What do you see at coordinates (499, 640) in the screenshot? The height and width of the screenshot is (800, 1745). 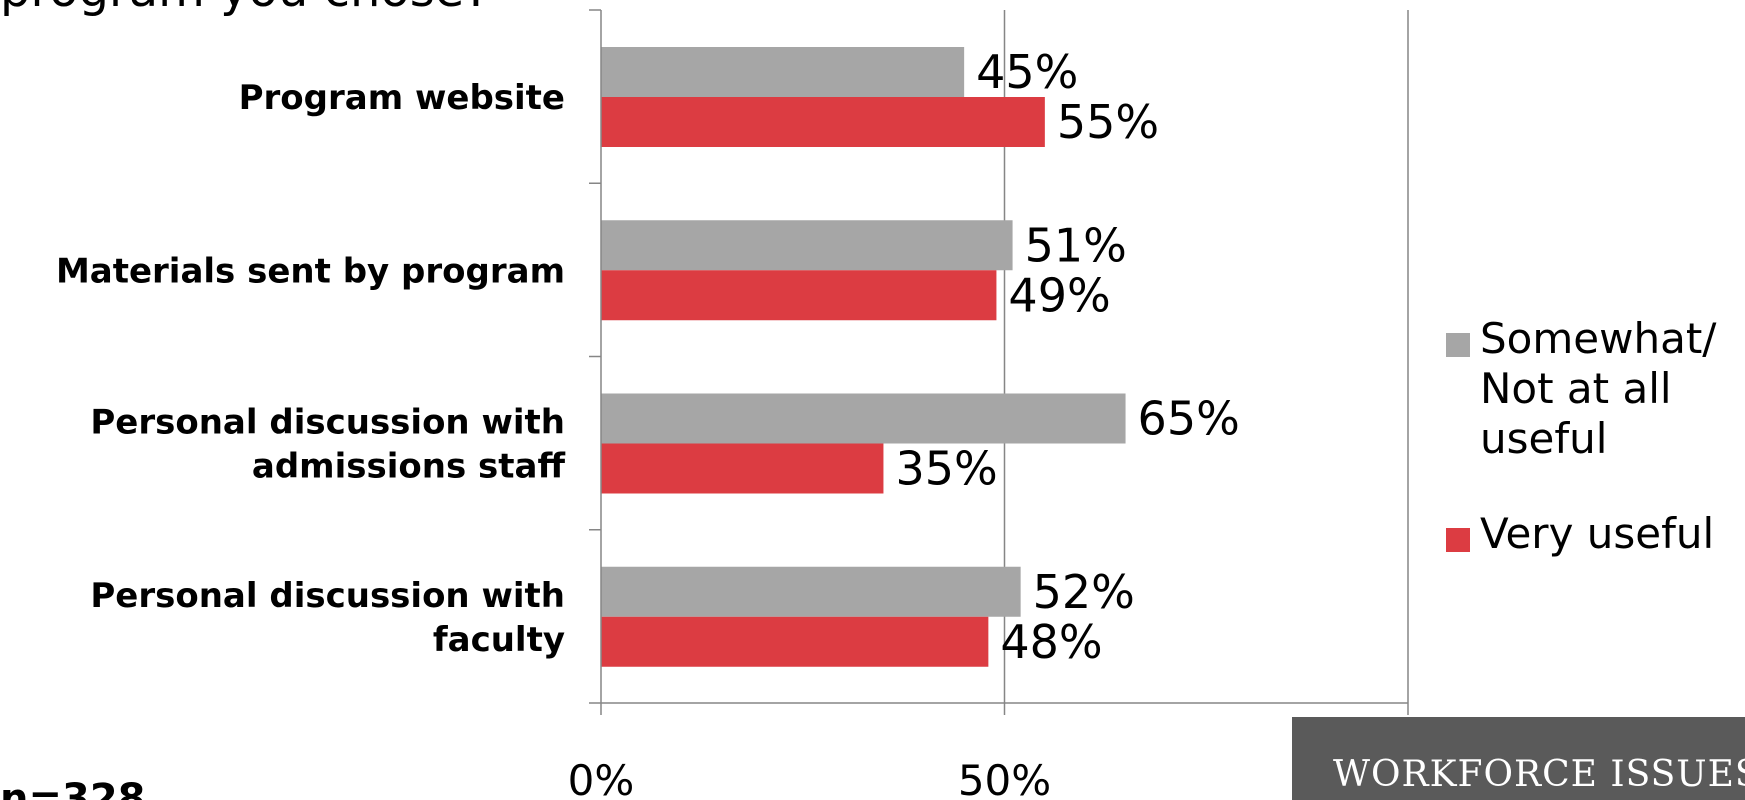 I see `category-label: faculty` at bounding box center [499, 640].